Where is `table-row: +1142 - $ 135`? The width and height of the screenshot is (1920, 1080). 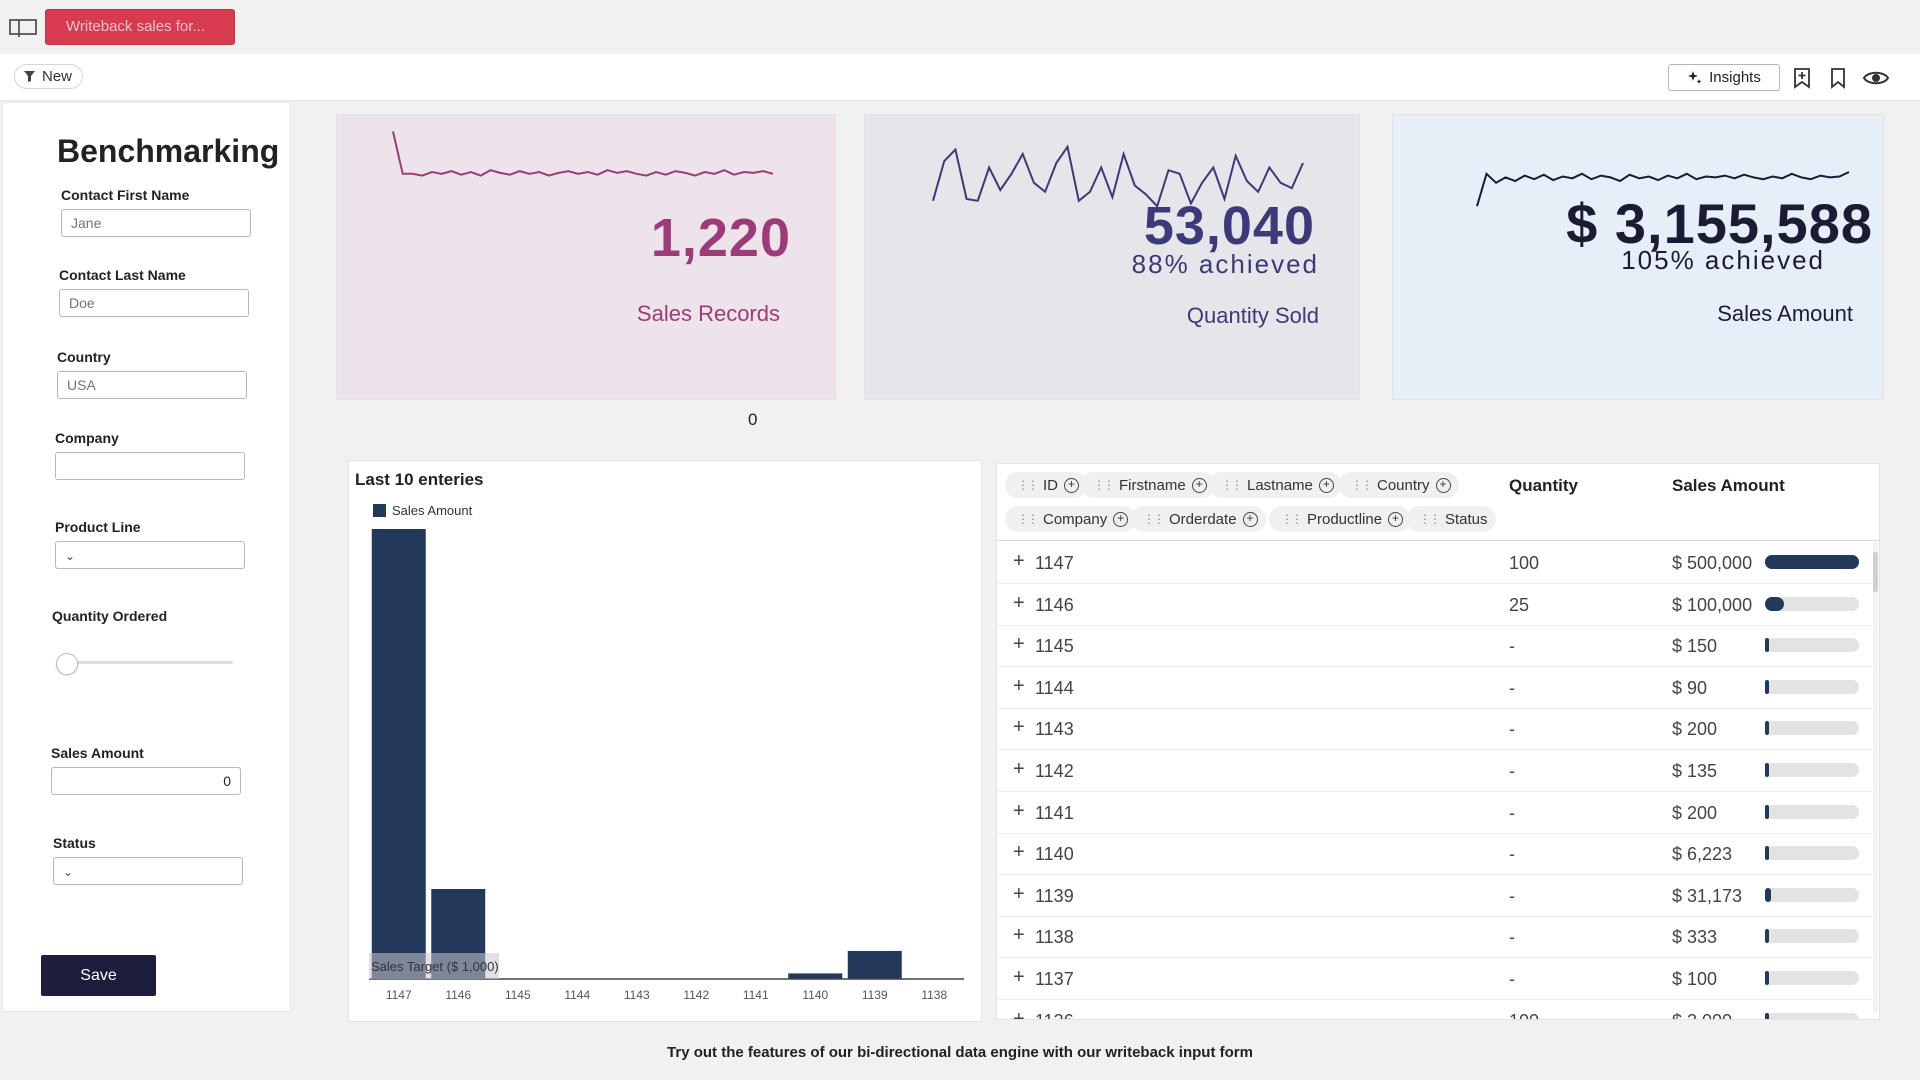 table-row: +1142 - $ 135 is located at coordinates (1435, 771).